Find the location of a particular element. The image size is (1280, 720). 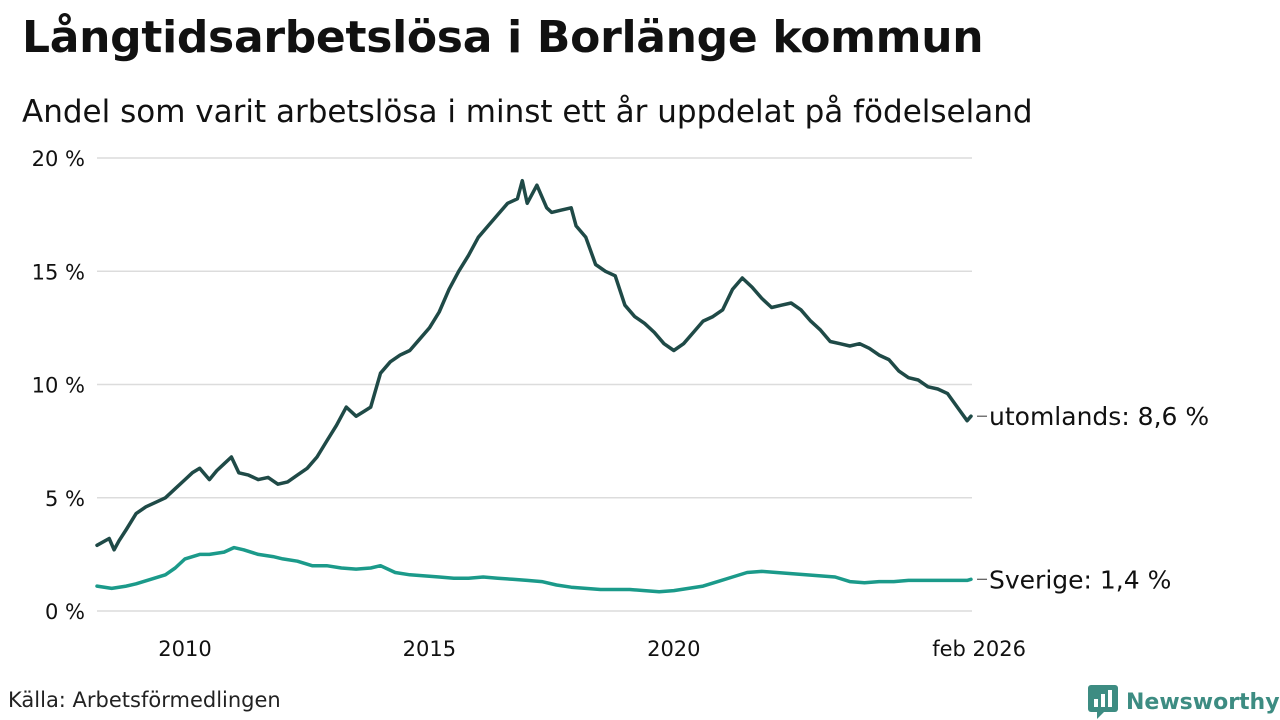

series-end-label-sverige: Sverige: 1,4 % is located at coordinates (1080, 579).